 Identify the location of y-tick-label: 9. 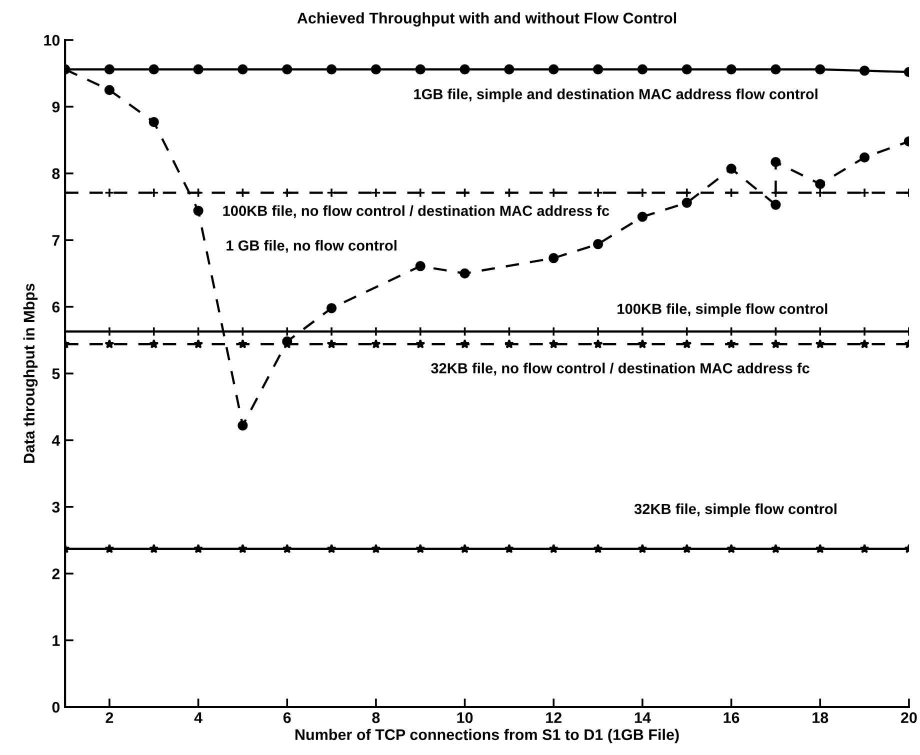
(56, 107).